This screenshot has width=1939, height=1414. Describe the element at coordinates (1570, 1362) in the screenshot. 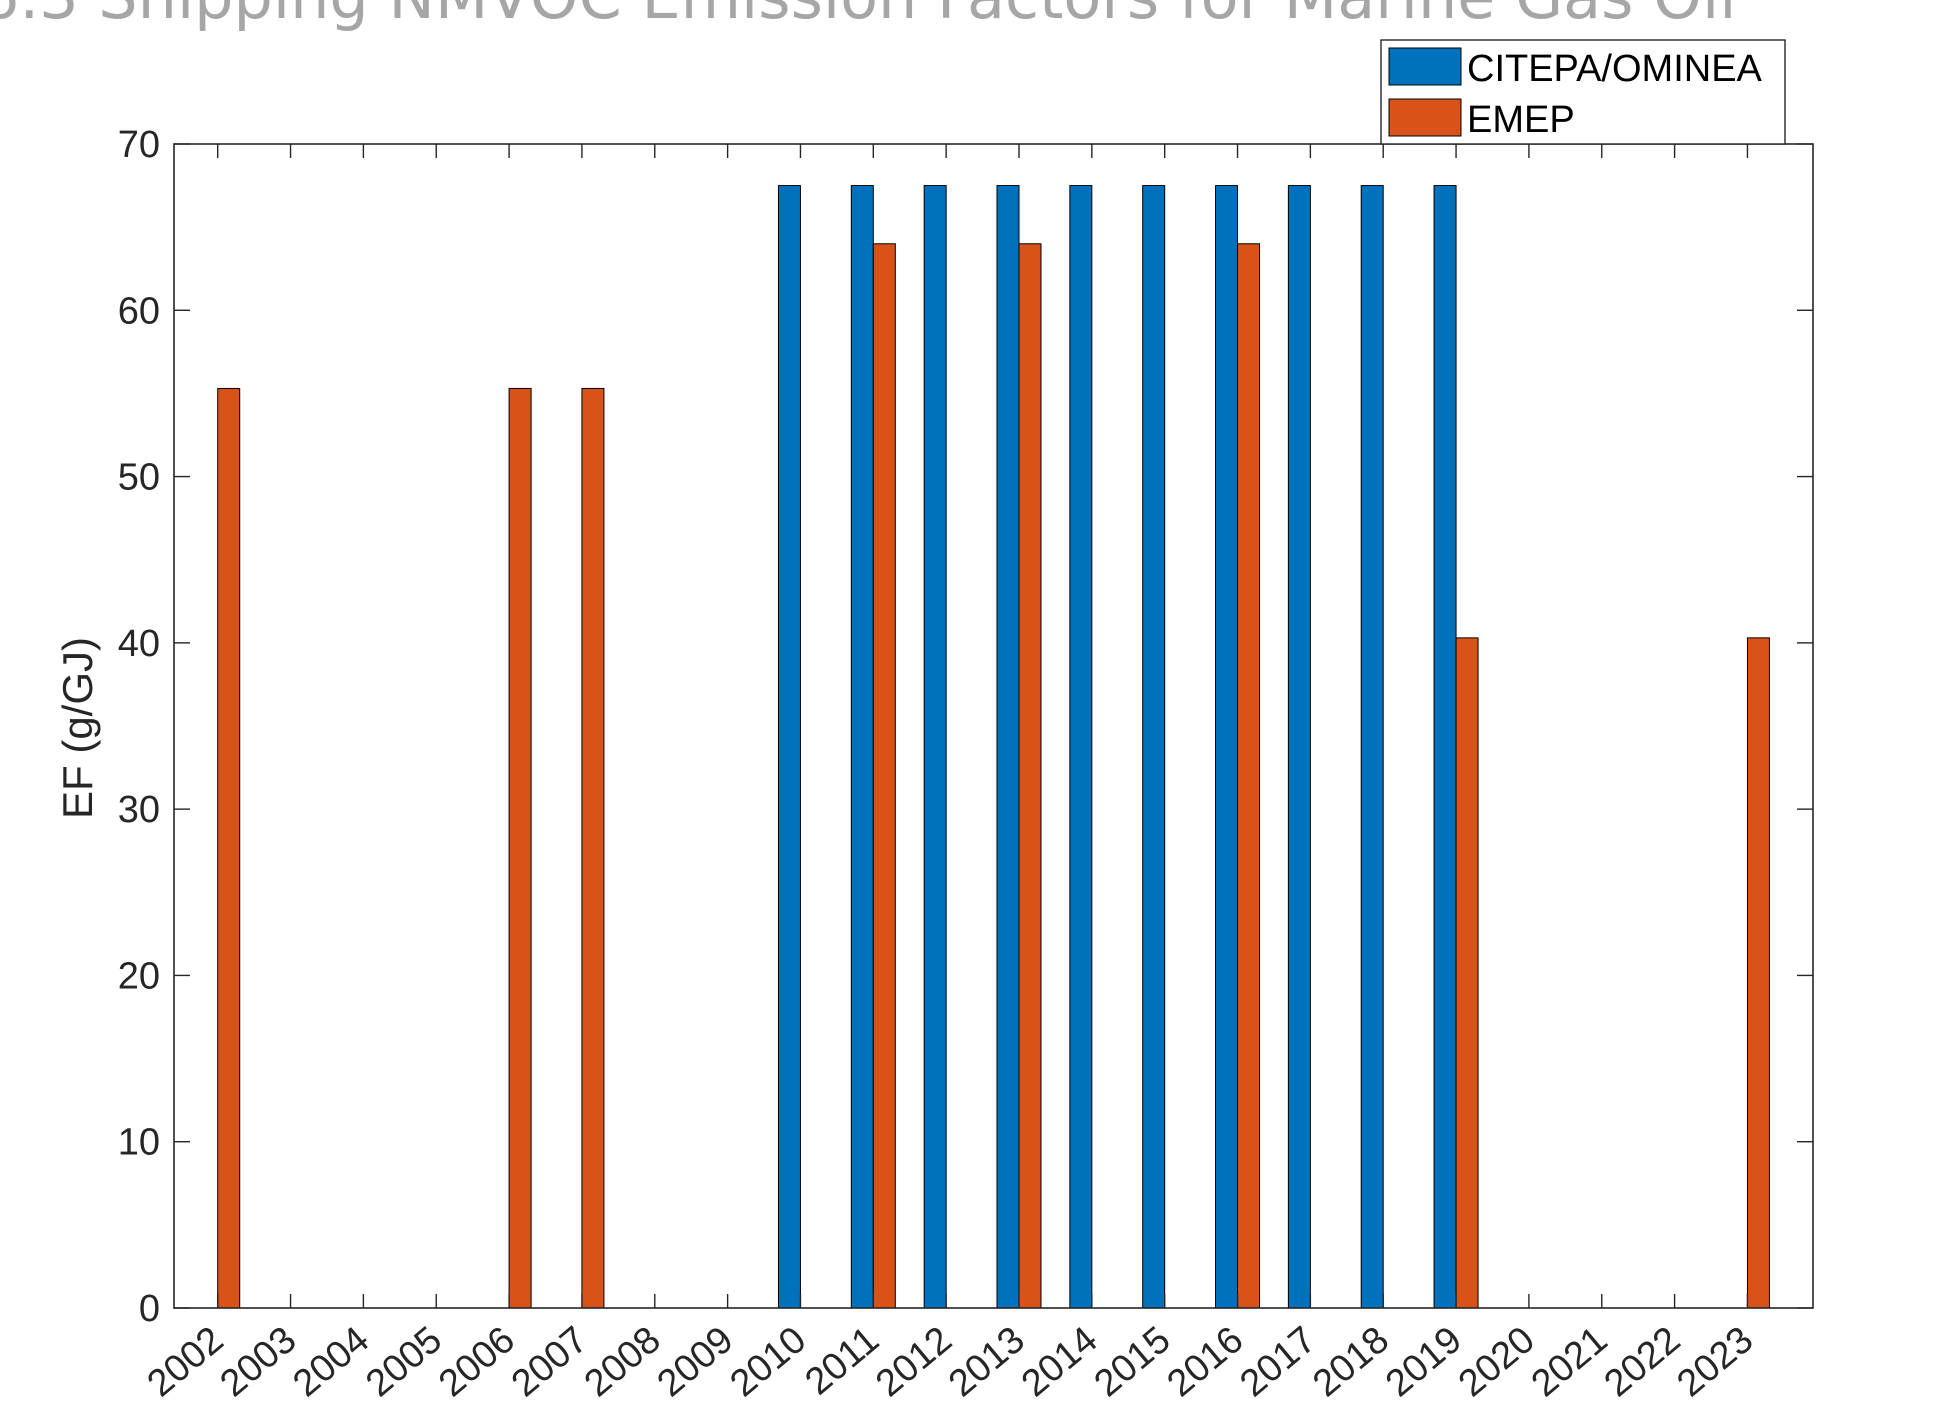

I see `x-tick-label: 2021` at that location.